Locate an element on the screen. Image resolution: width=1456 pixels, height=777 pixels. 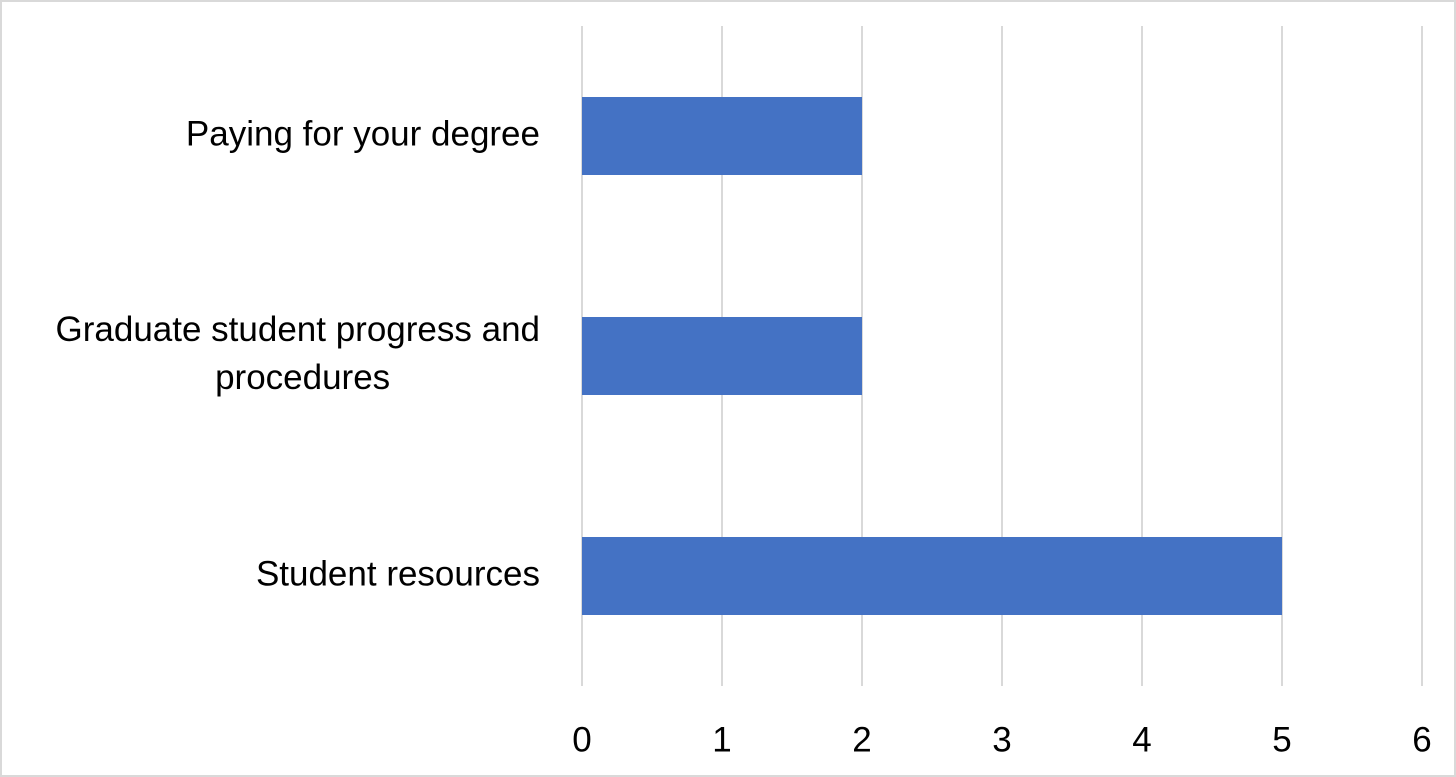
y-tick-label: Graduate student progress and procedures is located at coordinates (298, 353).